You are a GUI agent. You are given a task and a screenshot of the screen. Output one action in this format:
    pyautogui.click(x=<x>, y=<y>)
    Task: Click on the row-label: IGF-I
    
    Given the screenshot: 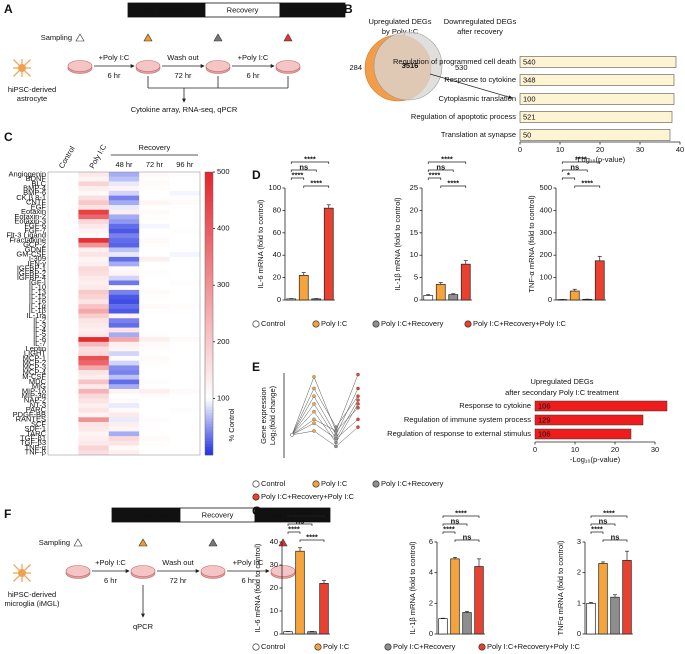 What is the action you would take?
    pyautogui.click(x=37, y=282)
    